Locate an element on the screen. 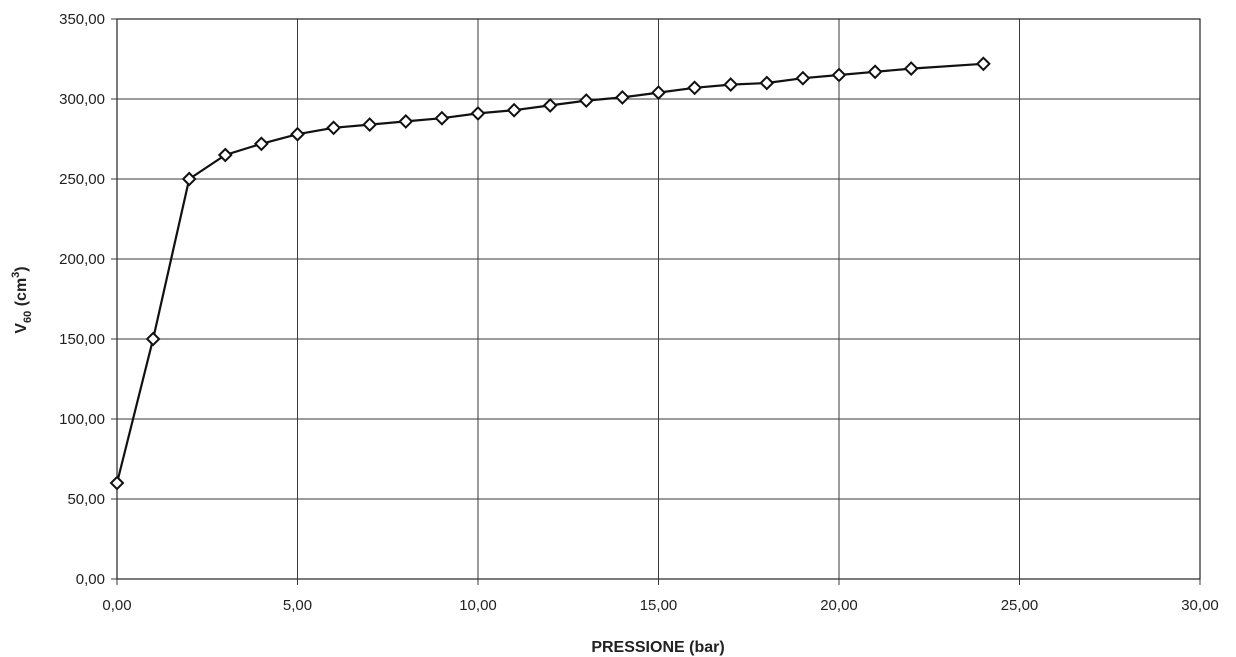  y-tick-label: 50,00 is located at coordinates (86, 499).